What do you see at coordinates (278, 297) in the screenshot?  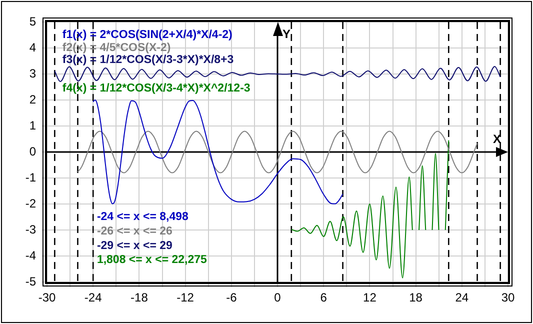 I see `x-tick-label: 0` at bounding box center [278, 297].